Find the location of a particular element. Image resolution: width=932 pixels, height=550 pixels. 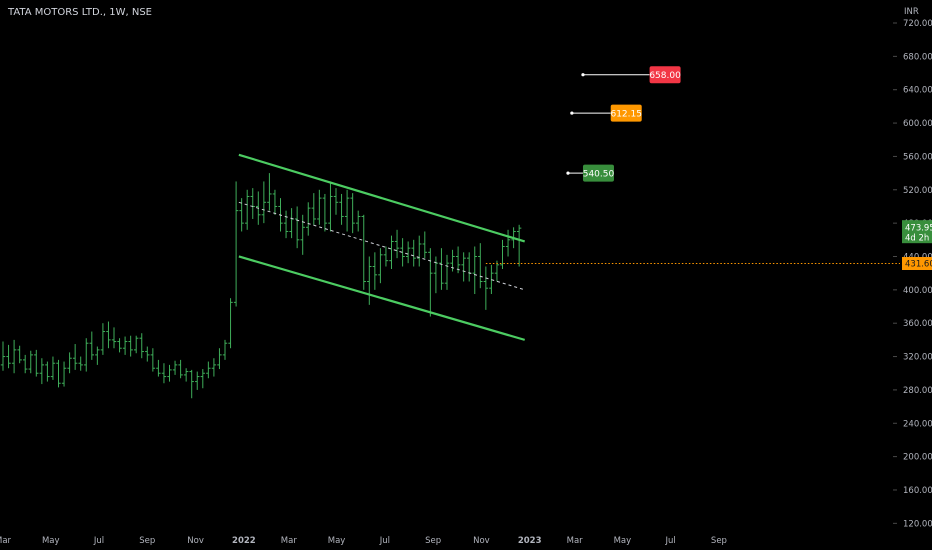

last-price-box is located at coordinates (917, 232).